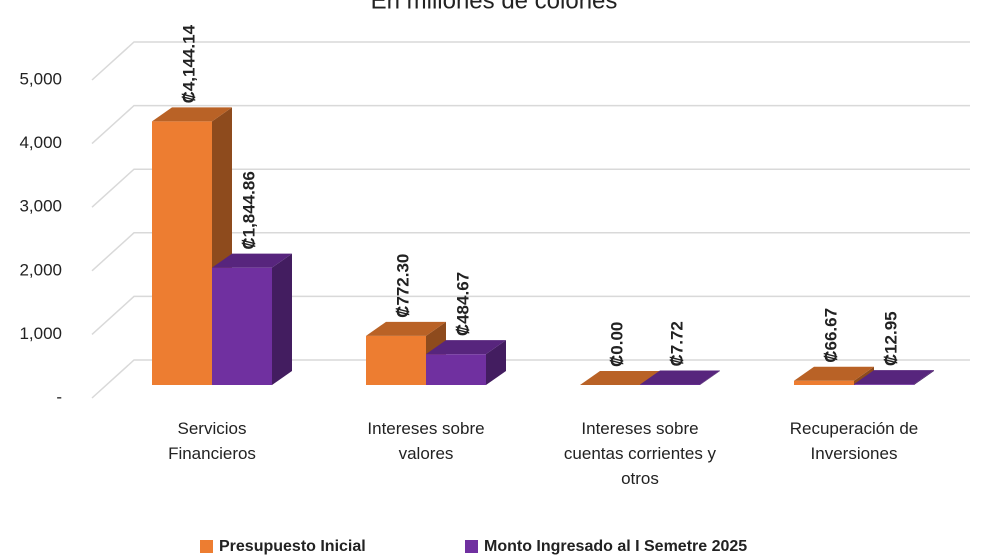  I want to click on data-label: ₡1,844.86, so click(248, 210).